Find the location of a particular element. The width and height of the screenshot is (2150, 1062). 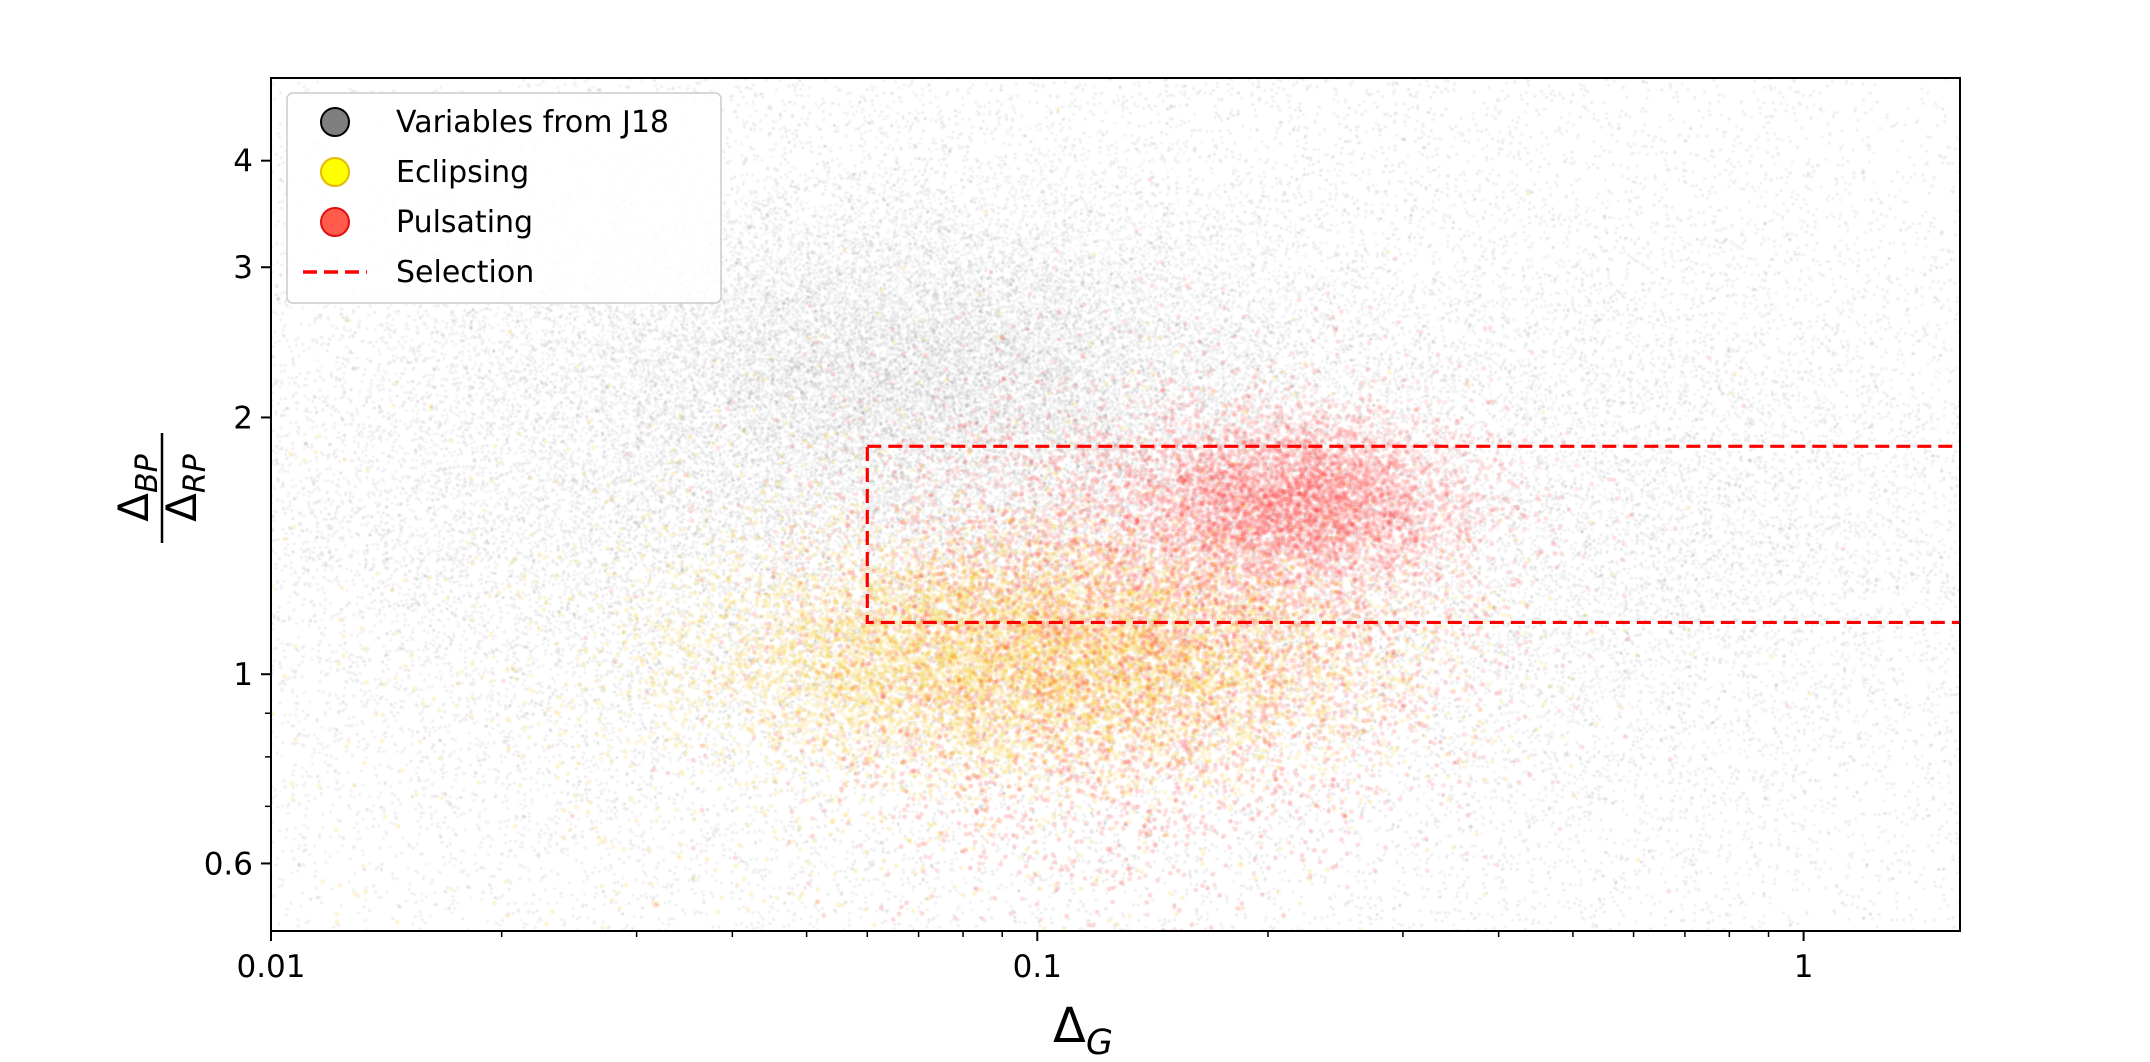

y-tick-label: 0.6 is located at coordinates (228, 864).